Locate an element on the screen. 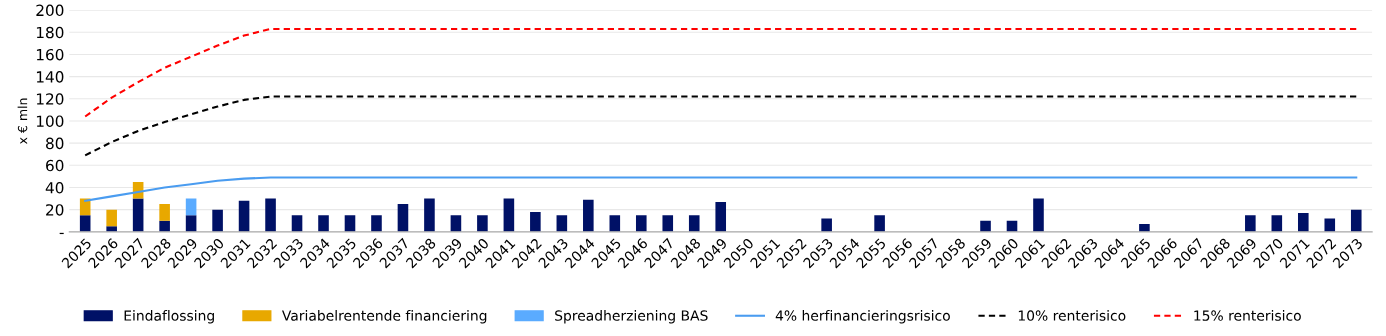 This screenshot has width=1386, height=336. y-axis-title: x € mln is located at coordinates (22, 121).